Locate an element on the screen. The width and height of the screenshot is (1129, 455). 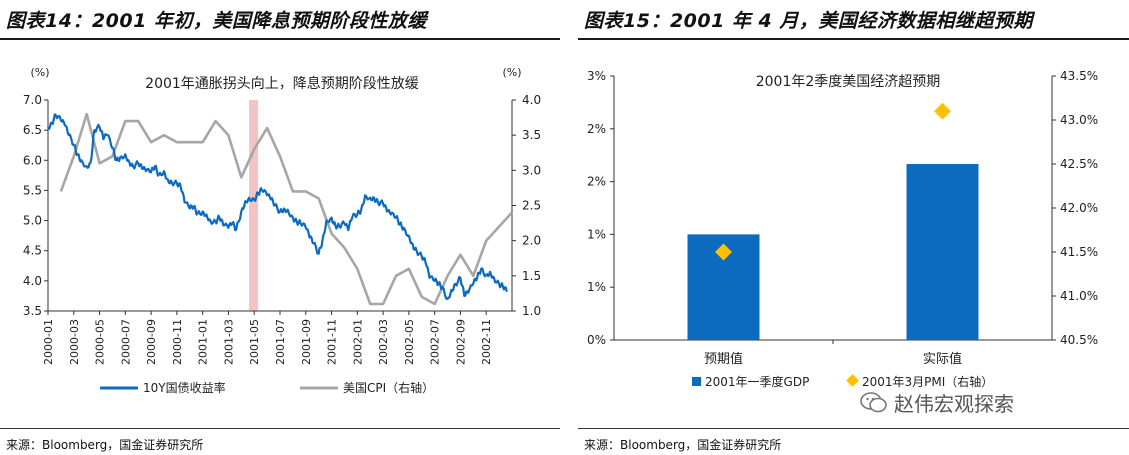
x-tick-label: 2002-07 is located at coordinates (435, 342).